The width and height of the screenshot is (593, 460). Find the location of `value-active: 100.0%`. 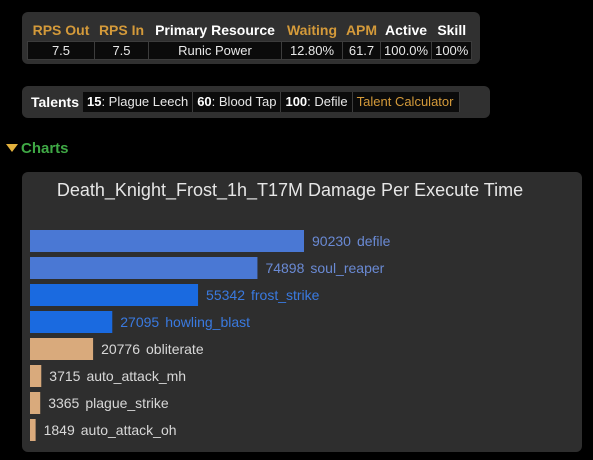

value-active: 100.0% is located at coordinates (406, 50).